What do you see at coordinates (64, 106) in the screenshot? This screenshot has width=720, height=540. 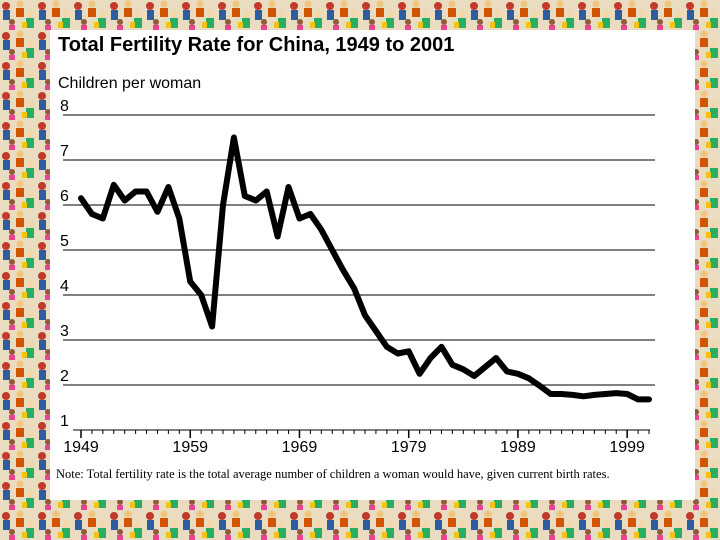 I see `y-tick-label-8: 8` at bounding box center [64, 106].